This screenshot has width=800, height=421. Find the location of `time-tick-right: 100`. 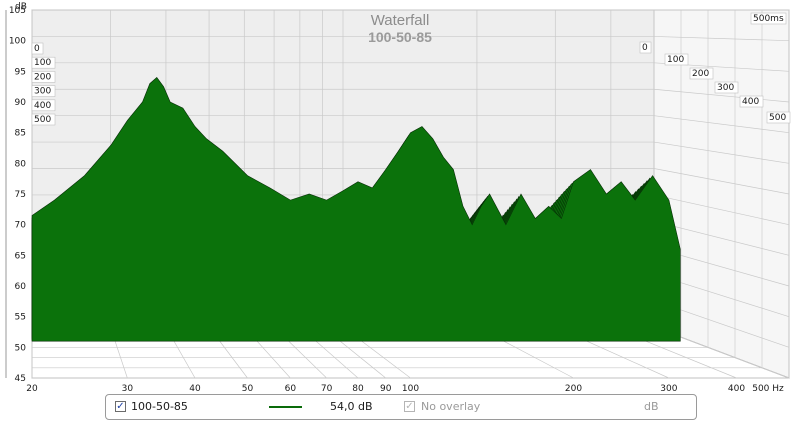

time-tick-right: 100 is located at coordinates (675, 60).